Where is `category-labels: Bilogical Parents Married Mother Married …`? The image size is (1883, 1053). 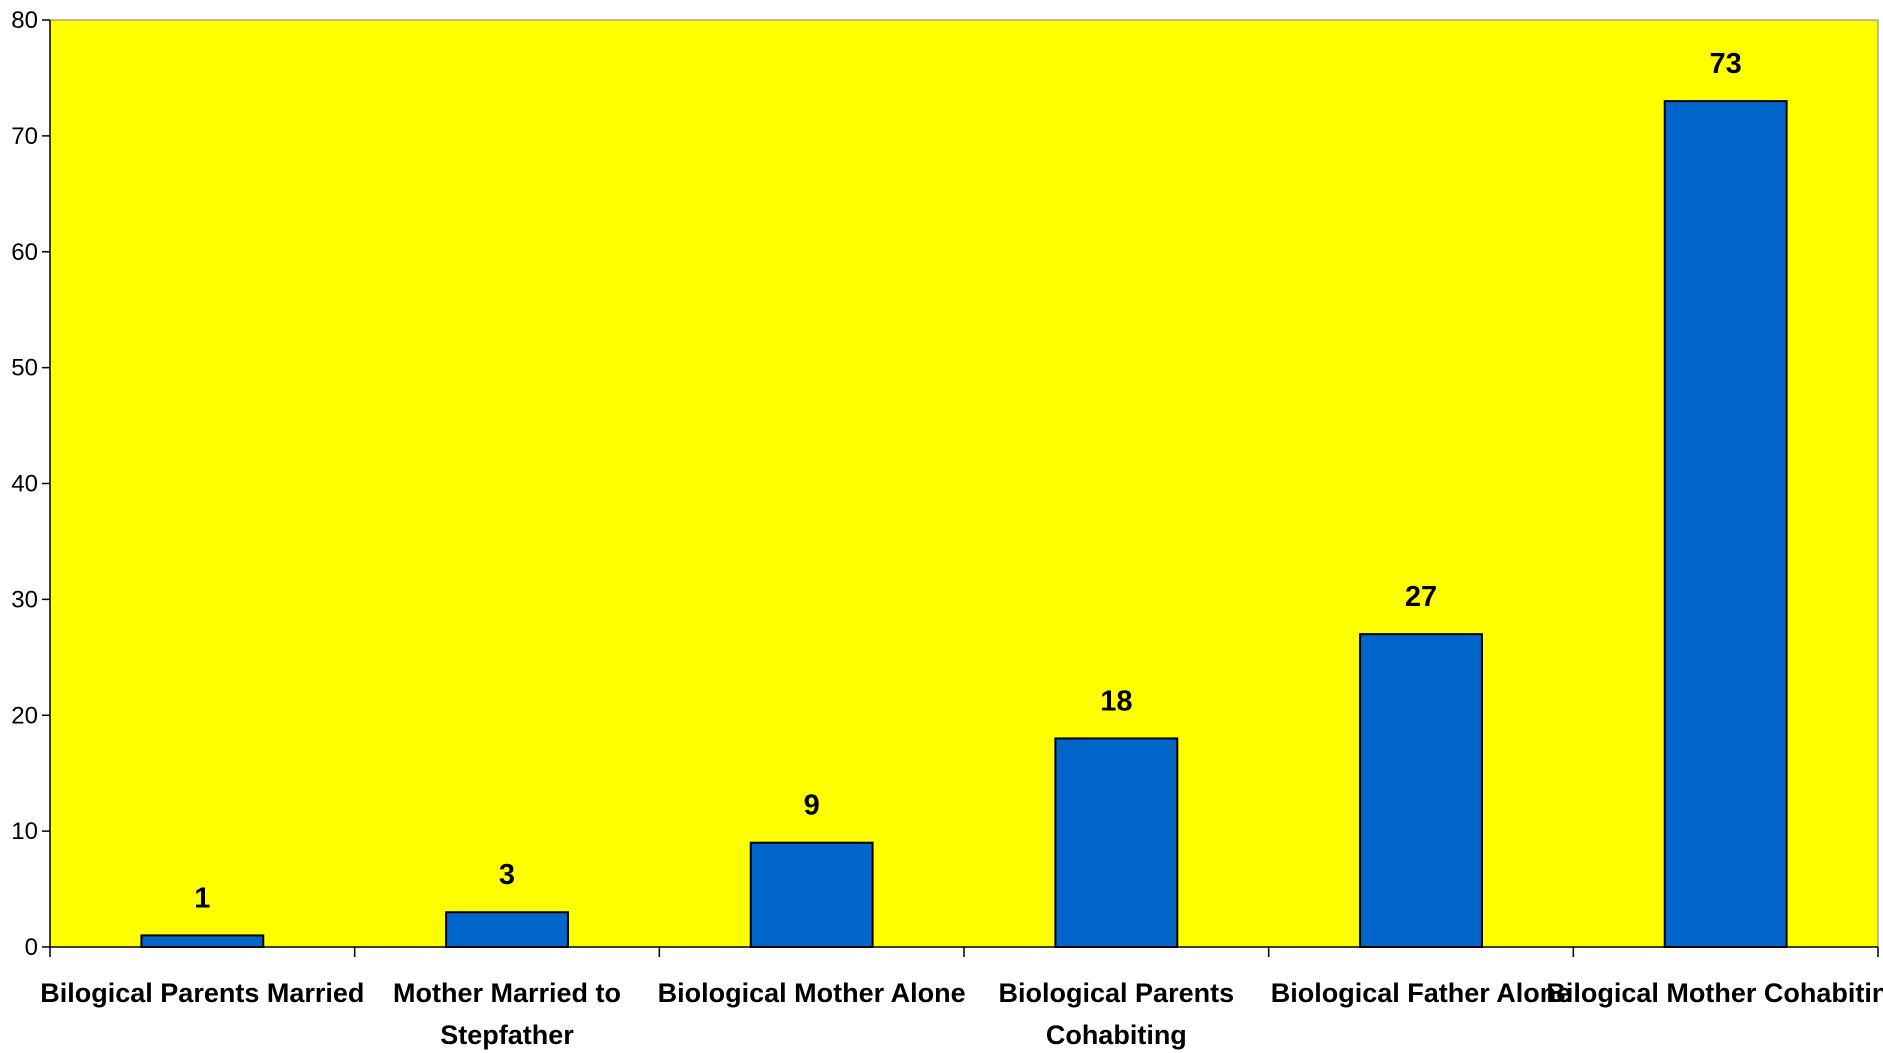 category-labels: Bilogical Parents Married Mother Married … is located at coordinates (961, 1014).